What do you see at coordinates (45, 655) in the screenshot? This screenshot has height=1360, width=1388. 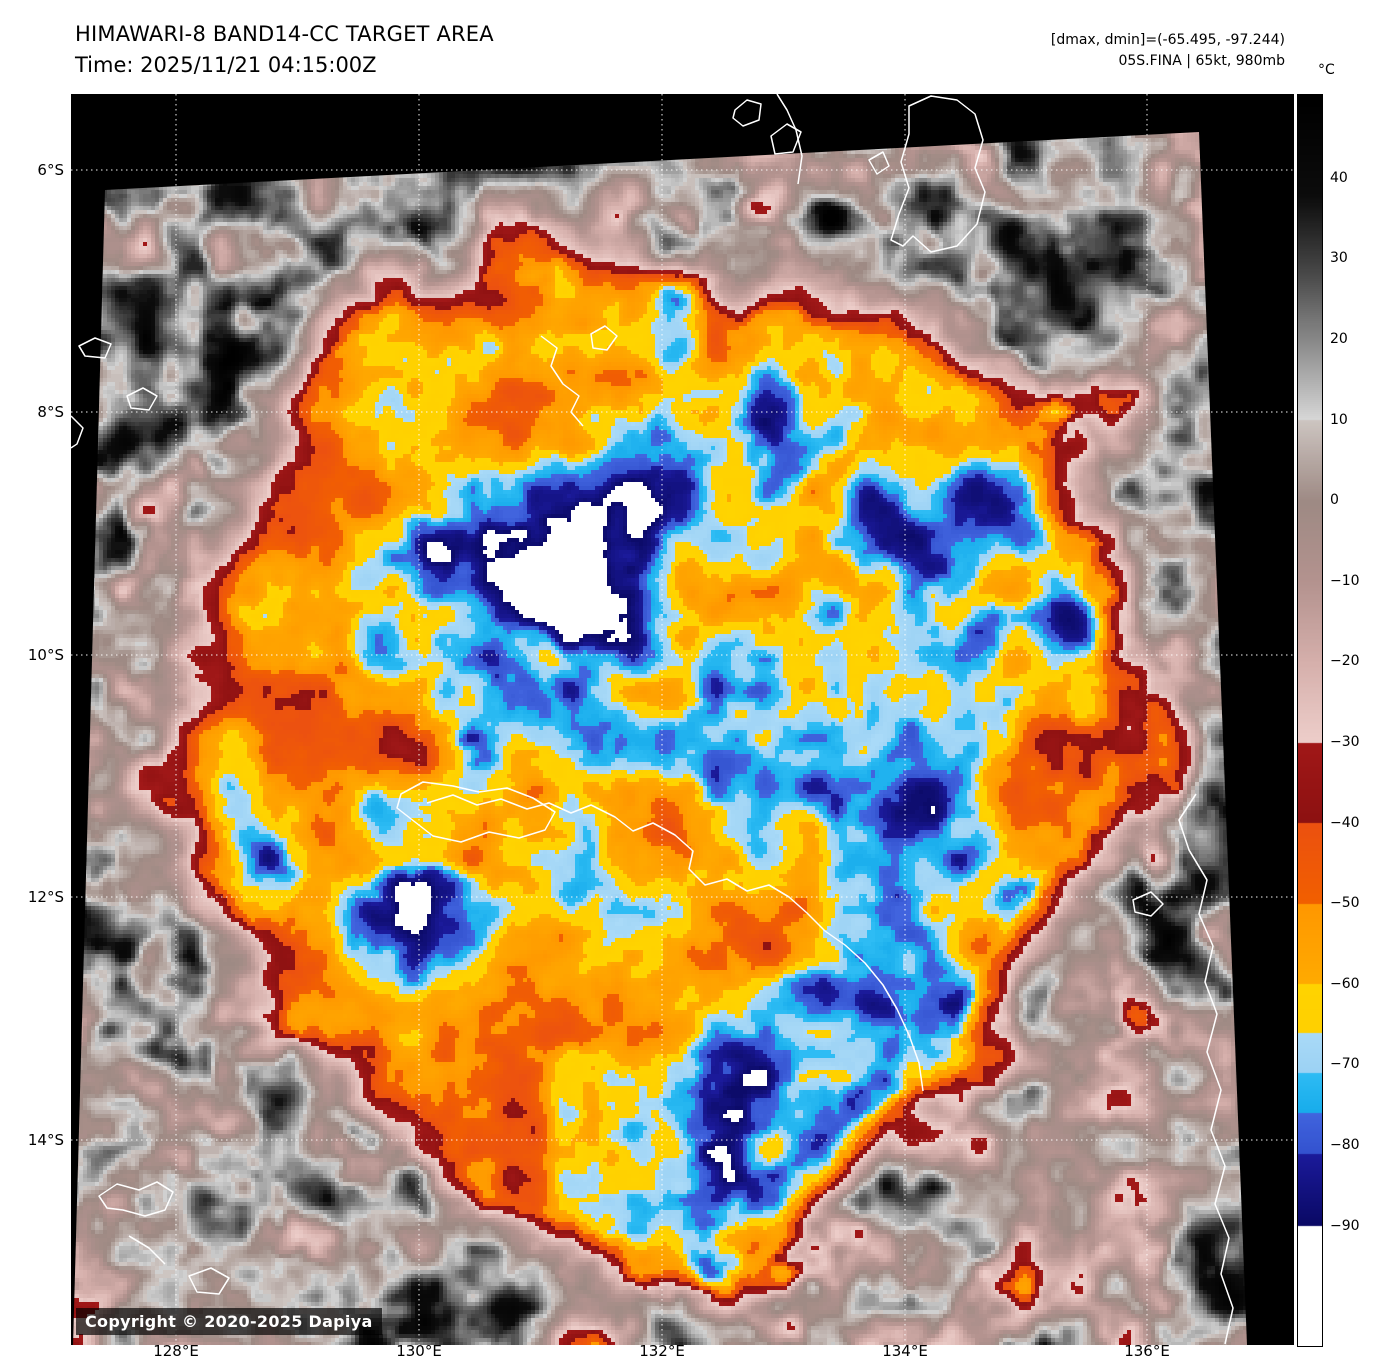 I see `lat-tick-label: 10°S` at bounding box center [45, 655].